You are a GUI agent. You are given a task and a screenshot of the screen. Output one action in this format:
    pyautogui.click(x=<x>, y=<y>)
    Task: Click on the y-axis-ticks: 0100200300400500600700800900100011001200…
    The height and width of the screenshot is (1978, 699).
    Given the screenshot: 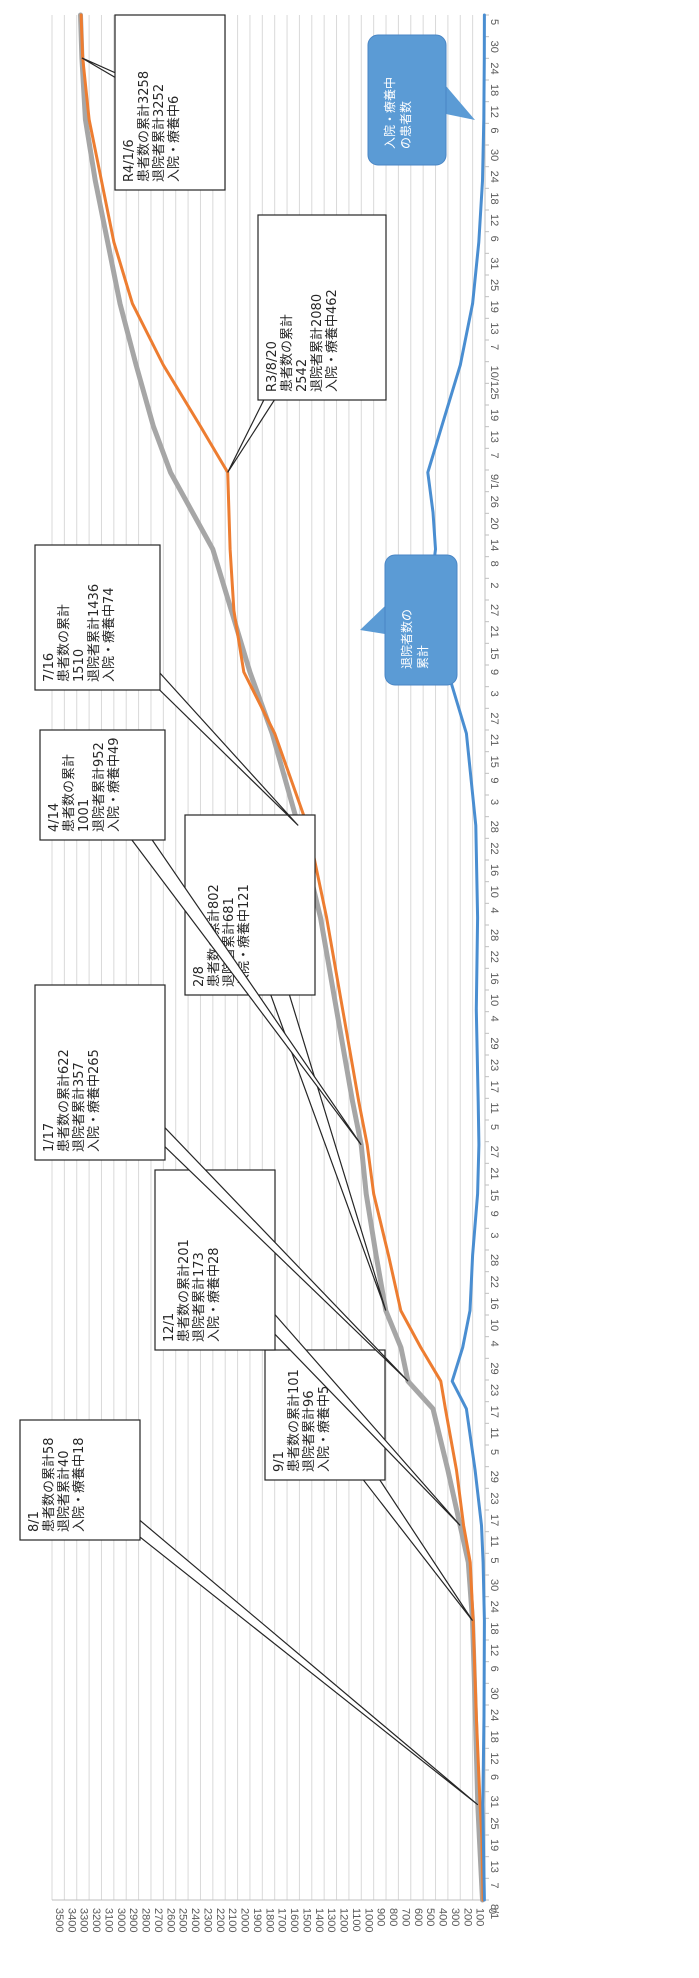 What is the action you would take?
    pyautogui.click(x=275, y=1920)
    